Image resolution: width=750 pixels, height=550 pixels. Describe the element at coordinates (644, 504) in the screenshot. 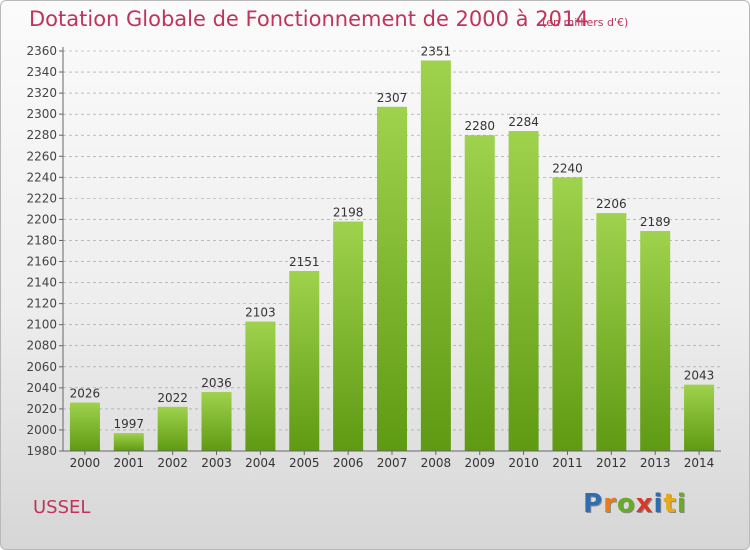

I see `logo-letter: x` at that location.